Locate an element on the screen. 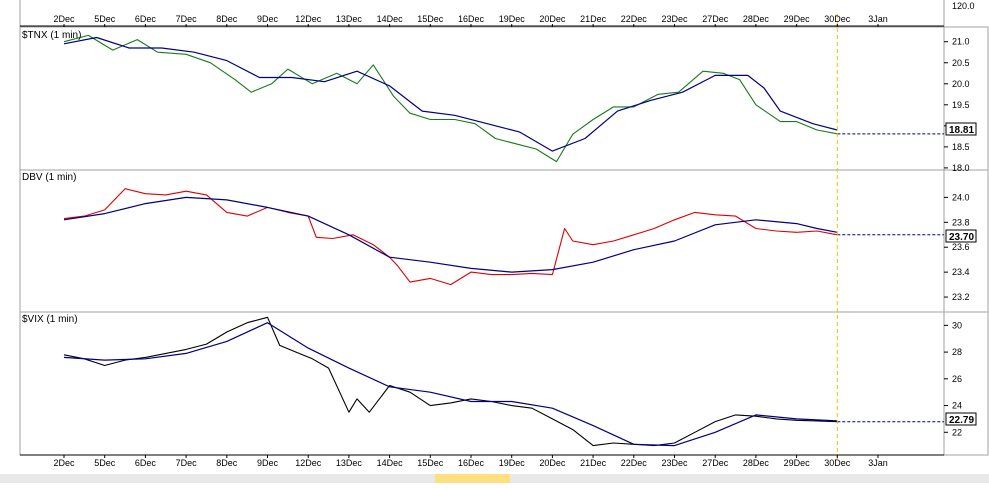 This screenshot has height=488, width=989. date-tick-bottom: 12Dec is located at coordinates (308, 463).